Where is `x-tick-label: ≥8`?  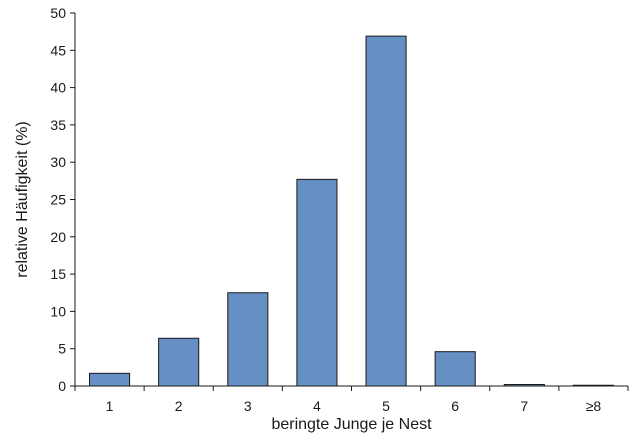
x-tick-label: ≥8 is located at coordinates (594, 406).